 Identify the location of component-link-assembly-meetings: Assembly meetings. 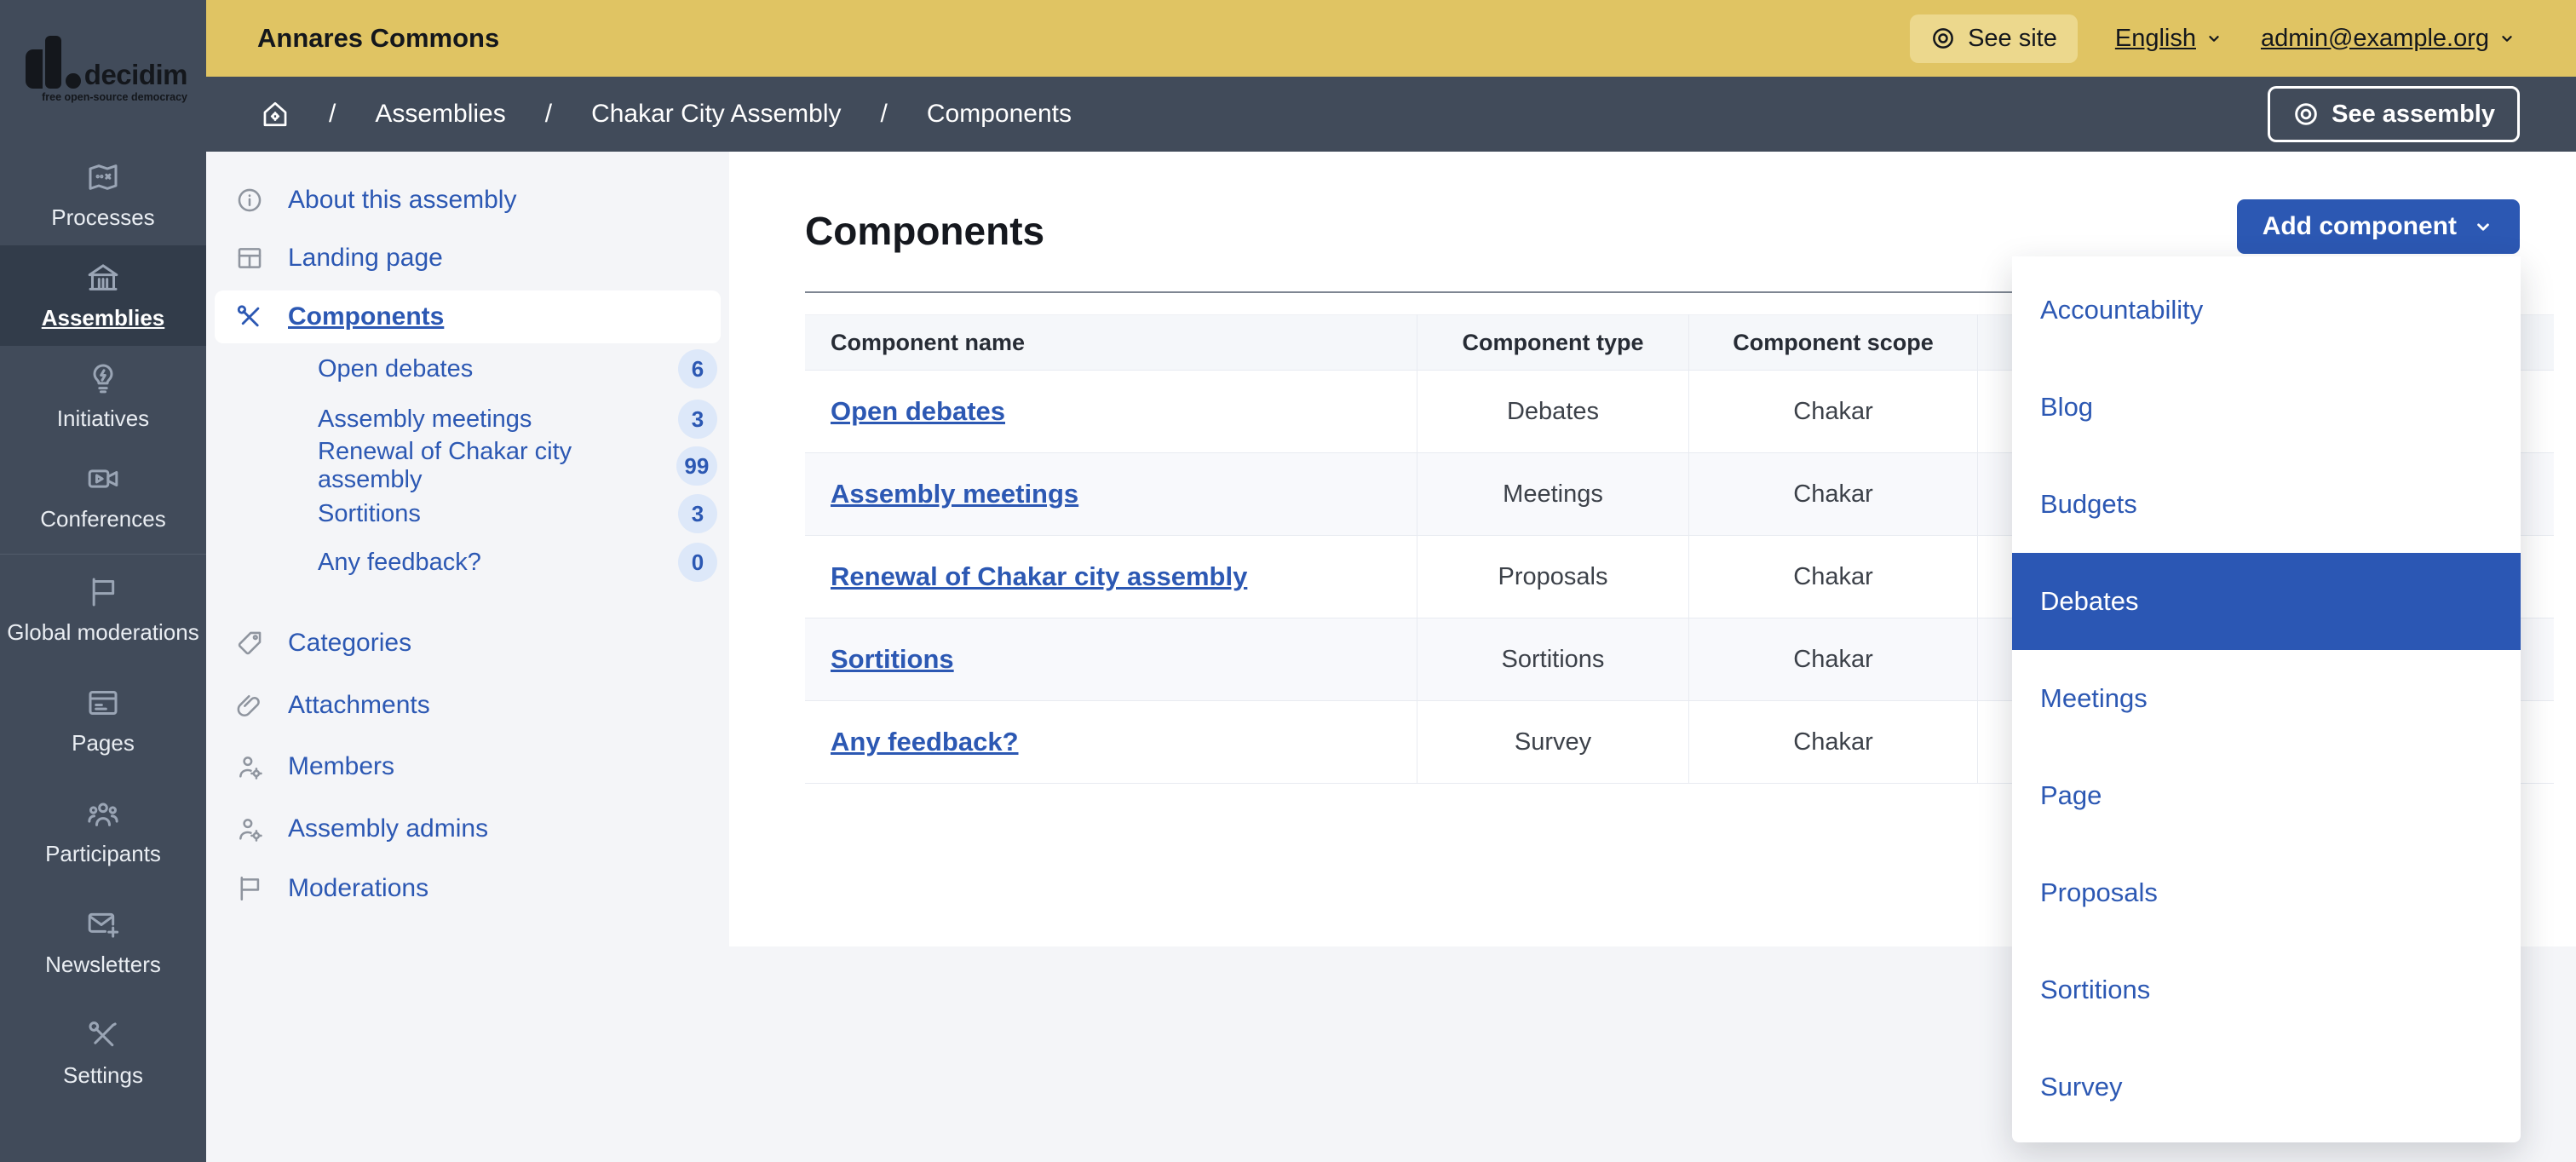
(955, 494).